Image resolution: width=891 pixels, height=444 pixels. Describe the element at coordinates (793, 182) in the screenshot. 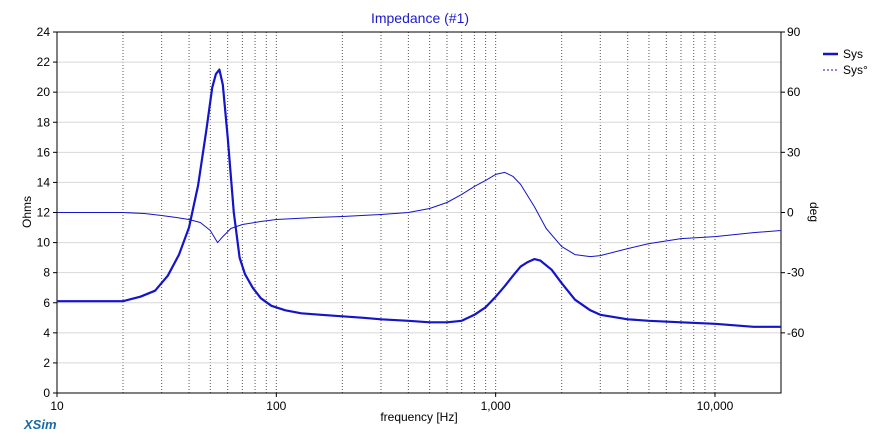

I see `right-axis-ticks: 90 60 30 0 -30 -60` at that location.